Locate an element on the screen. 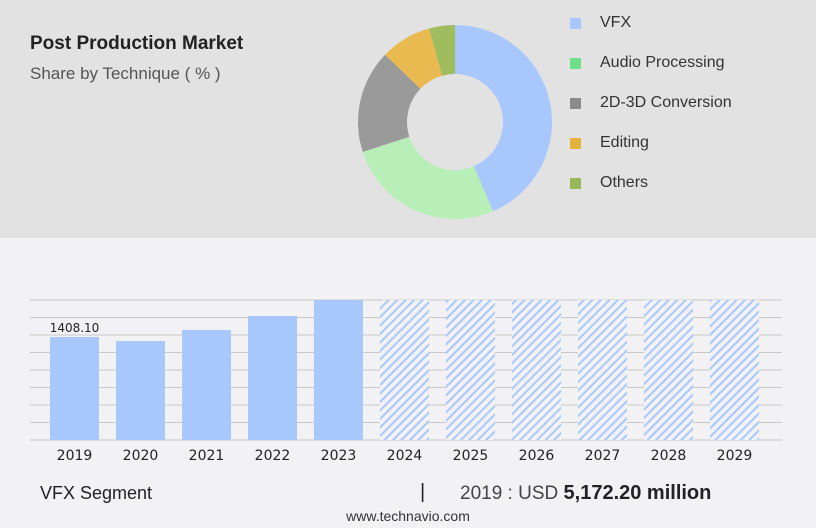  x-tick-label: 2023 is located at coordinates (339, 456).